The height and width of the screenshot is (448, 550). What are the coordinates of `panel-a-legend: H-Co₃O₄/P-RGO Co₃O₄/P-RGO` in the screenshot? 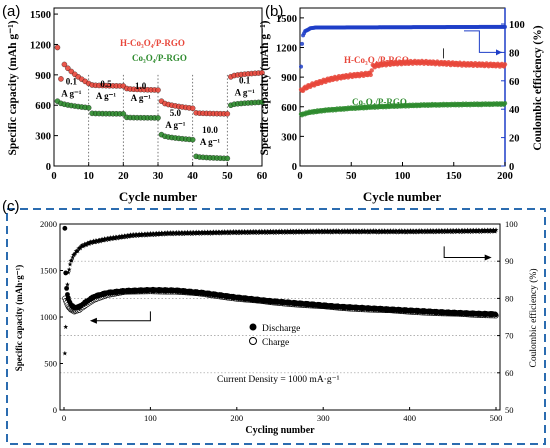 It's located at (153, 50).